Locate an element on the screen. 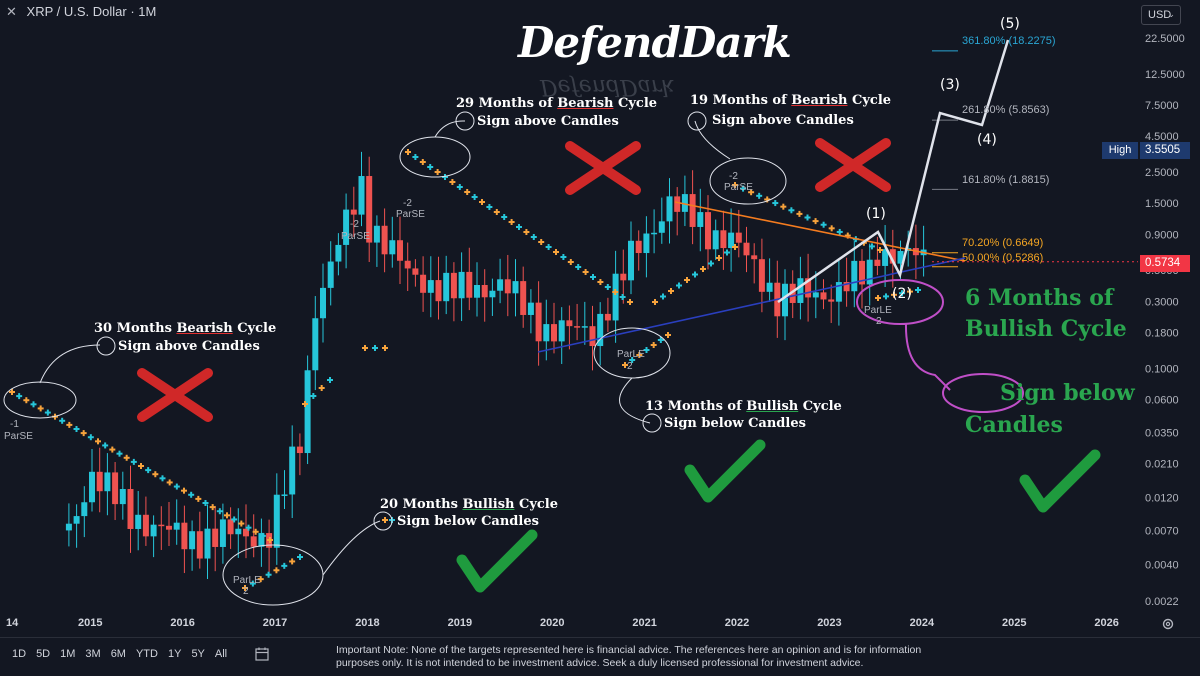 This screenshot has width=1200, height=676. parse-label-3-num: -2 is located at coordinates (354, 224).